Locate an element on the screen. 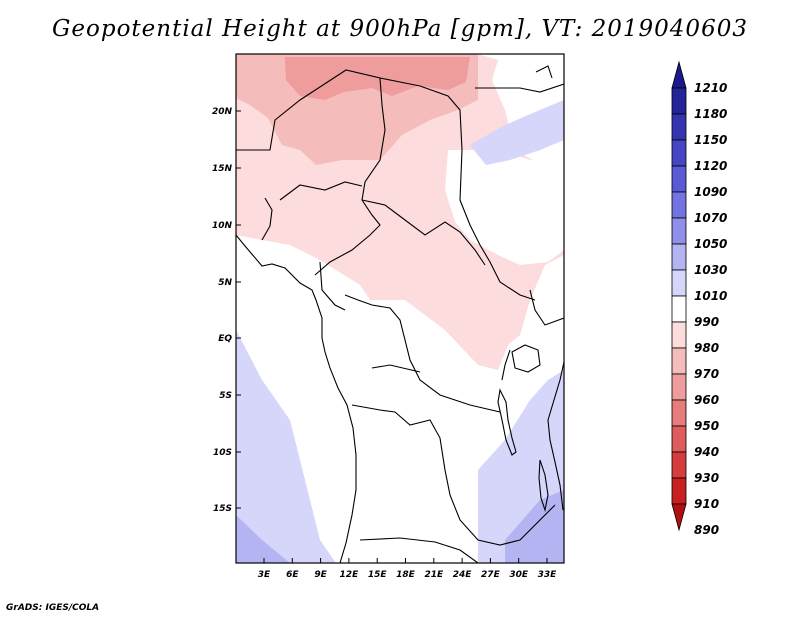 Image resolution: width=800 pixels, height=618 pixels. lake-malawi is located at coordinates (543, 486).